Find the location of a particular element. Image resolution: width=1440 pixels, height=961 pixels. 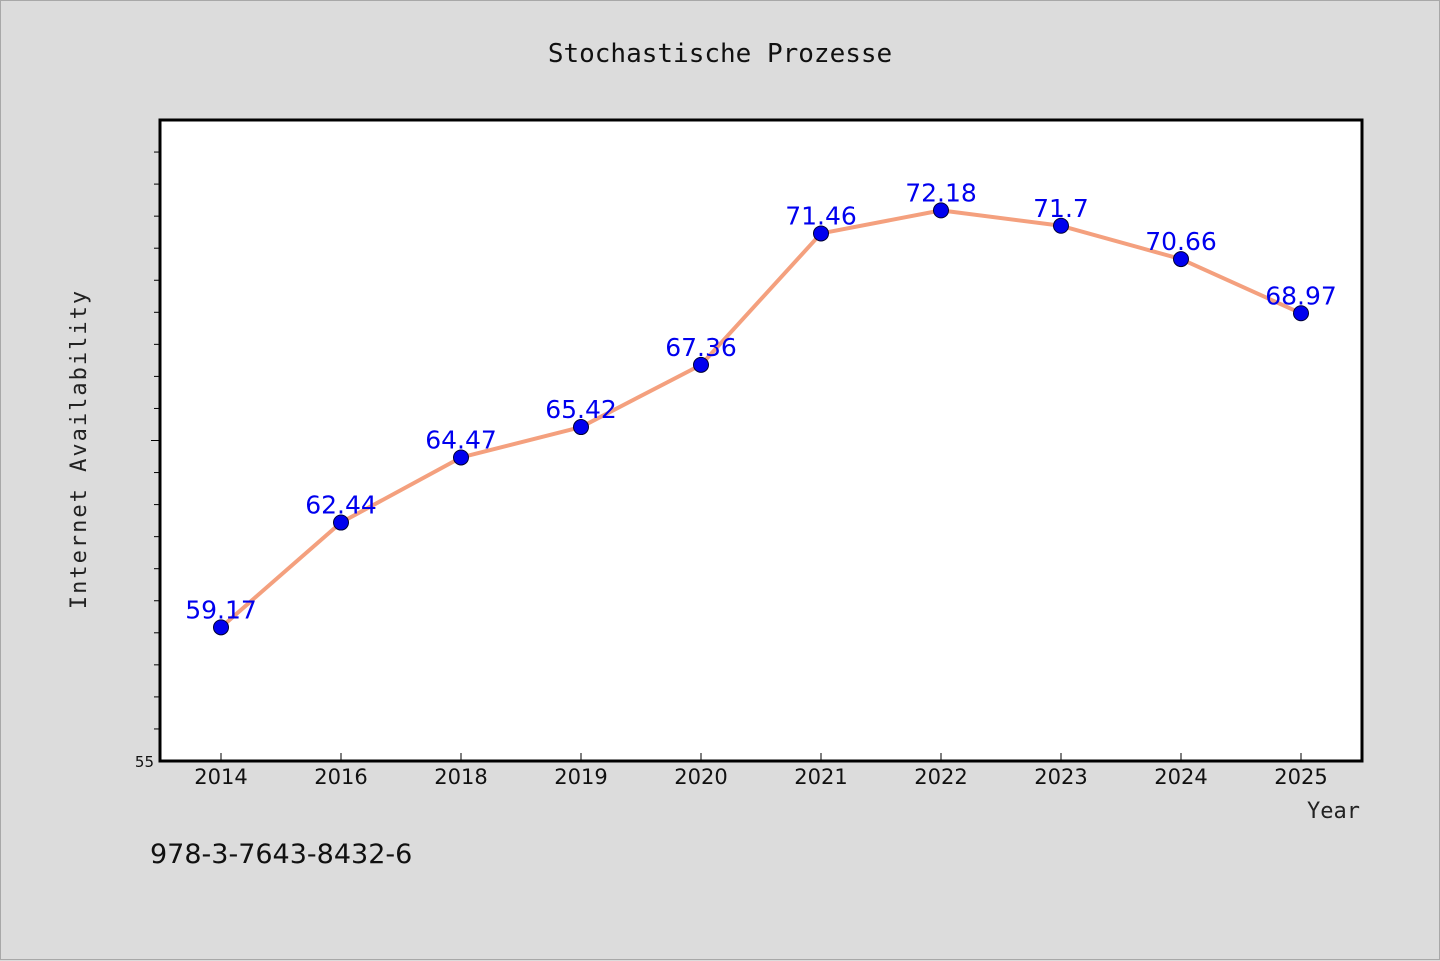

x-tick-label: 2014 is located at coordinates (220, 777).